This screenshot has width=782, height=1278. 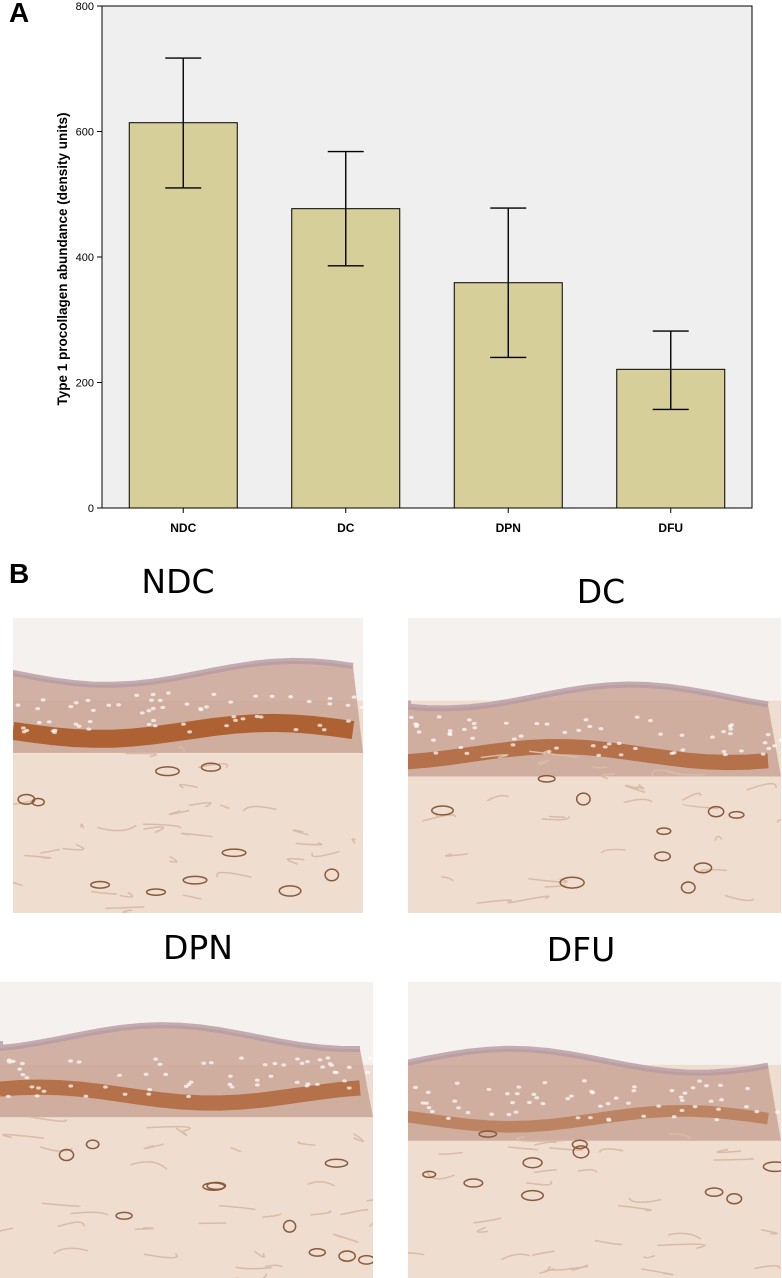 I want to click on micrograph-svg, so click(x=594, y=1130).